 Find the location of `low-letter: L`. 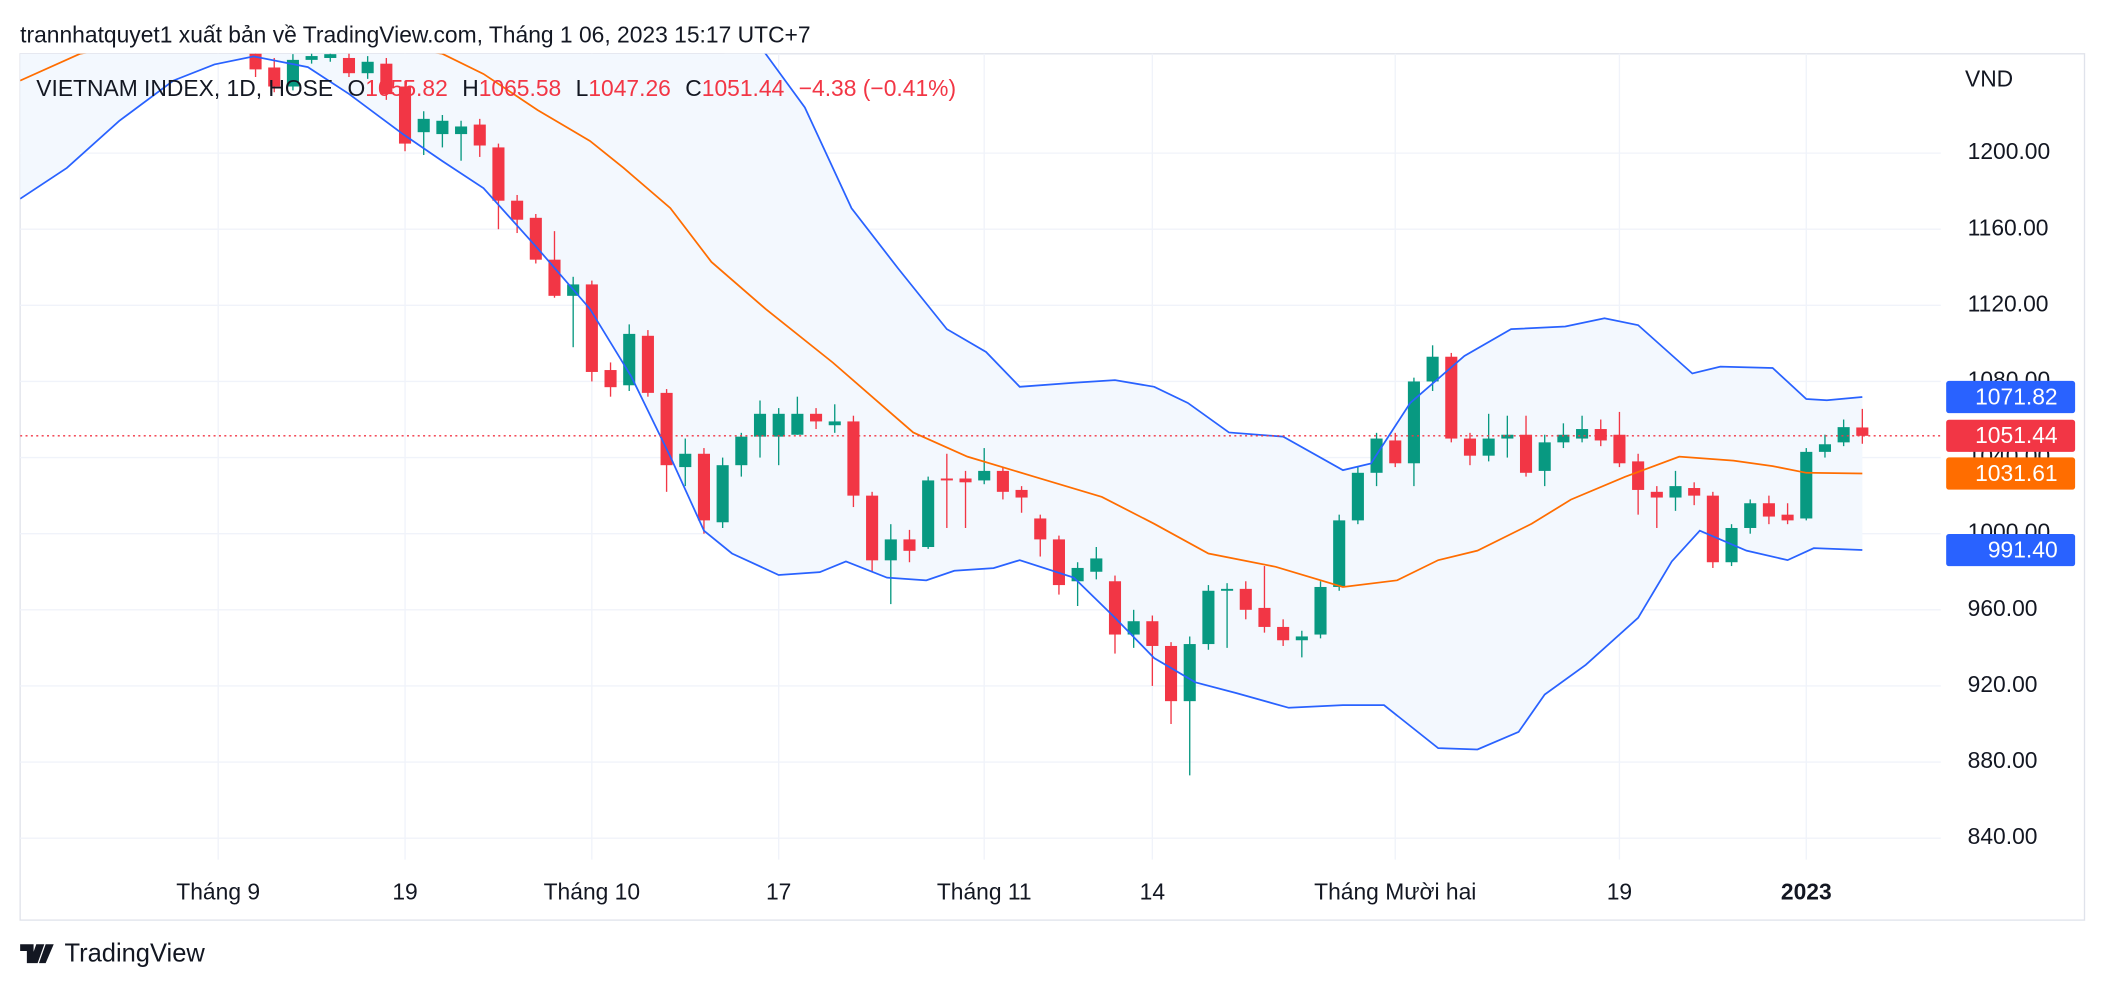

low-letter: L is located at coordinates (582, 88).